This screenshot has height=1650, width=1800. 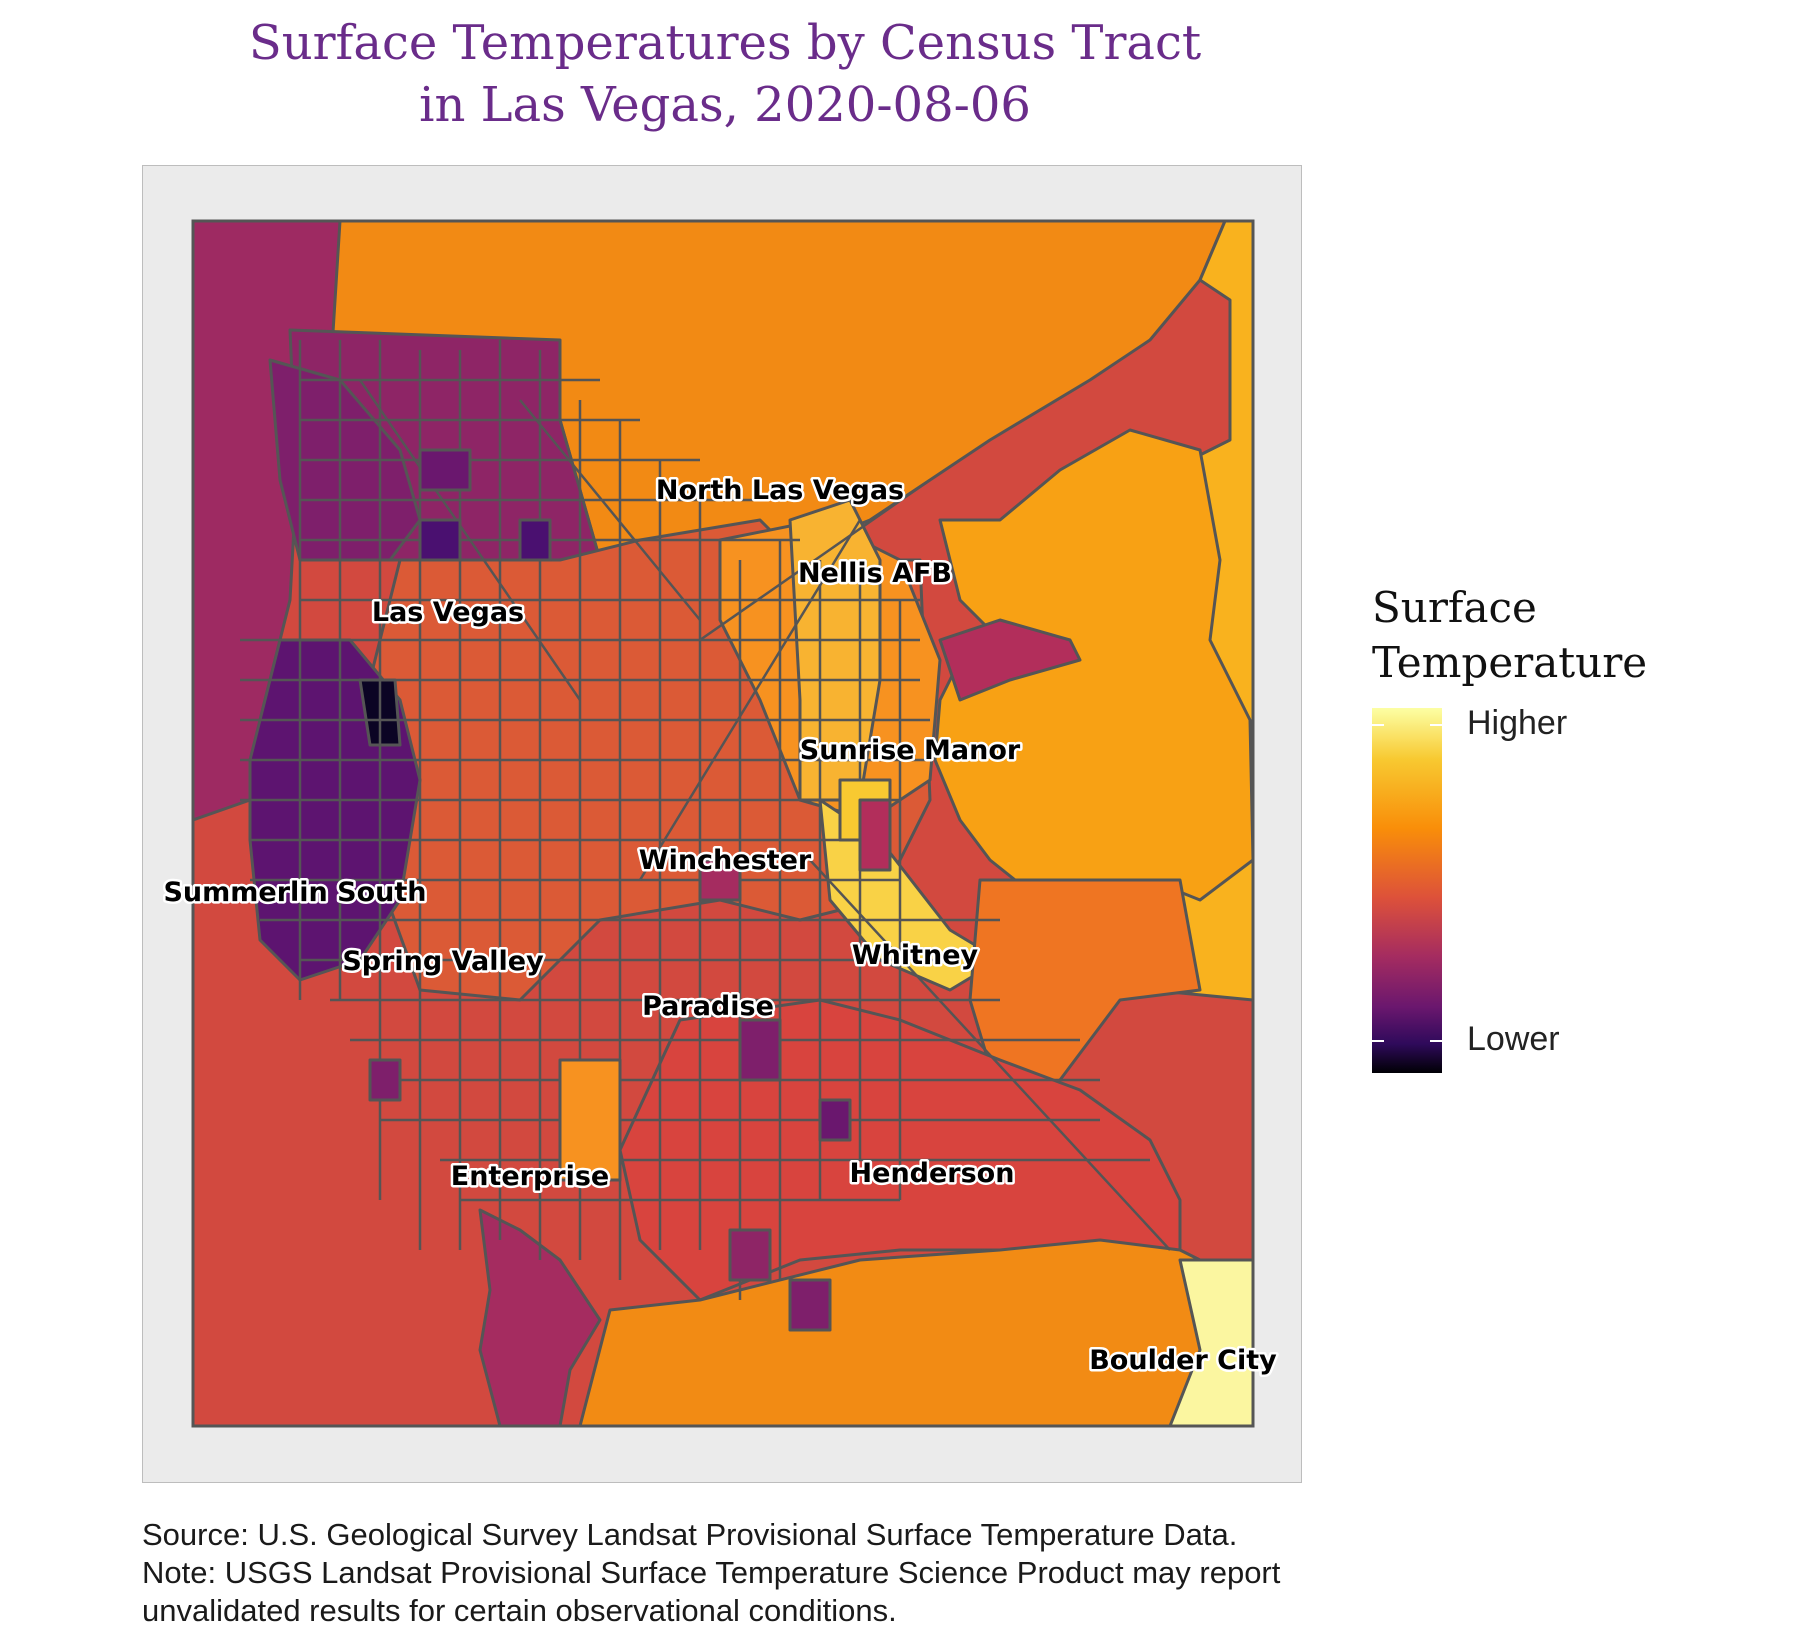 I want to click on tract-henderson-cool, so click(x=835, y=1120).